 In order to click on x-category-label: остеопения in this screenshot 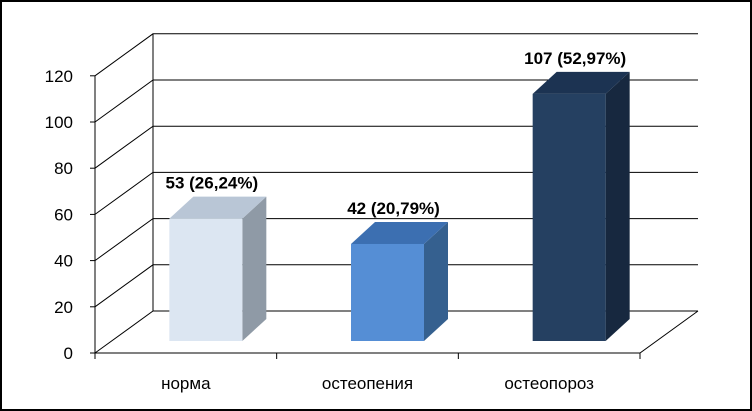, I will do `click(367, 383)`.